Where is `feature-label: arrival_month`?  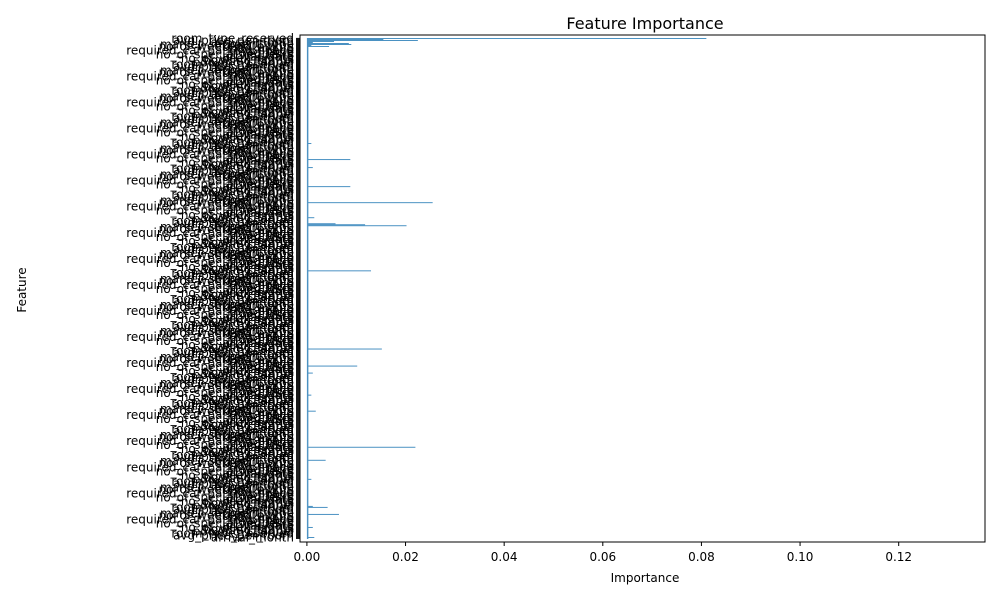
feature-label: arrival_month is located at coordinates (252, 459).